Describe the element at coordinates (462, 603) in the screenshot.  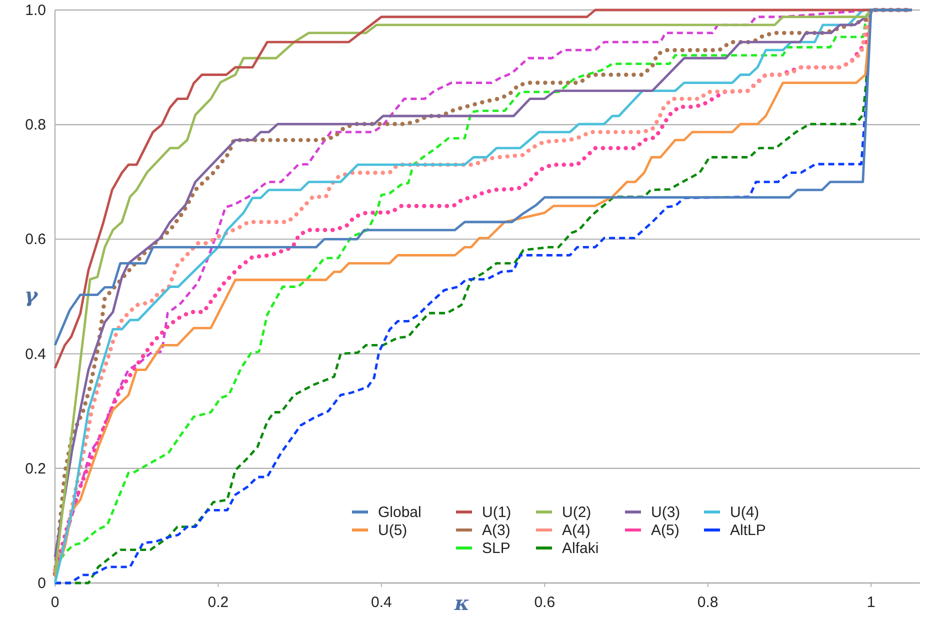
I see `x-axis-title: κ` at that location.